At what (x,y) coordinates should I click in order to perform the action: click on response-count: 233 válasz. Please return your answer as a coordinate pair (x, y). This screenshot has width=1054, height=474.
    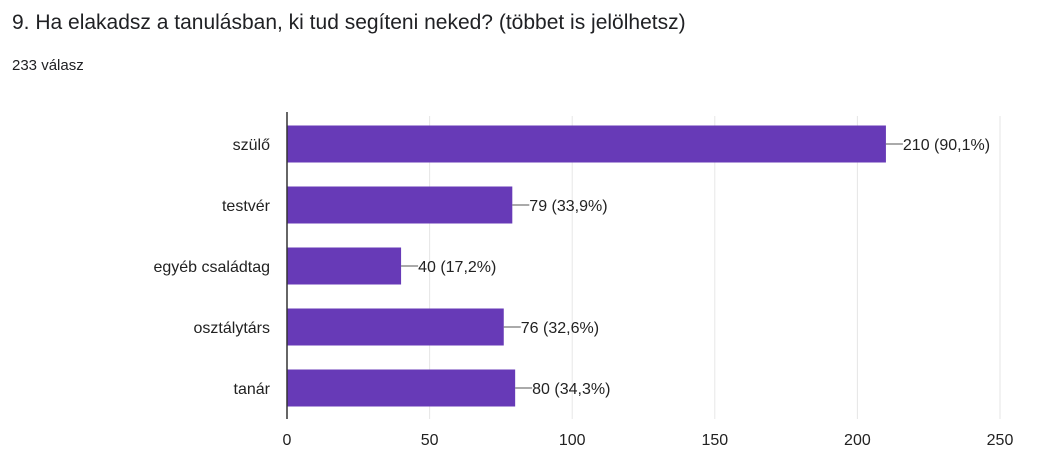
    Looking at the image, I should click on (48, 65).